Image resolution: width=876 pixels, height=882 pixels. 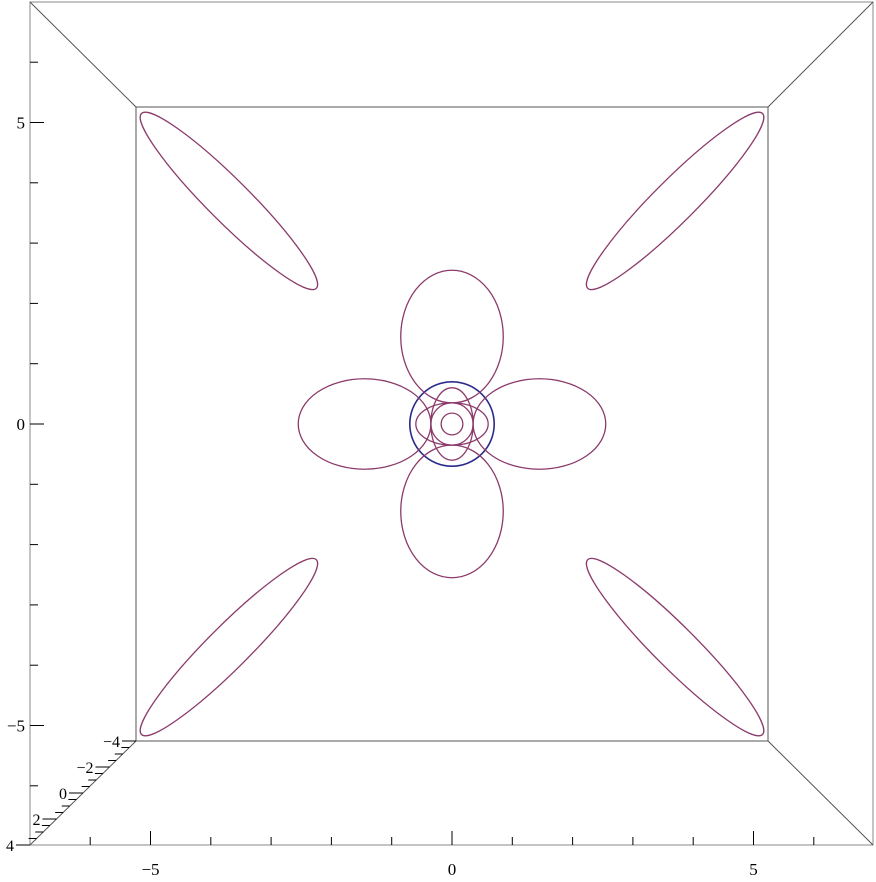 I want to click on edge-top-left, so click(x=83, y=54).